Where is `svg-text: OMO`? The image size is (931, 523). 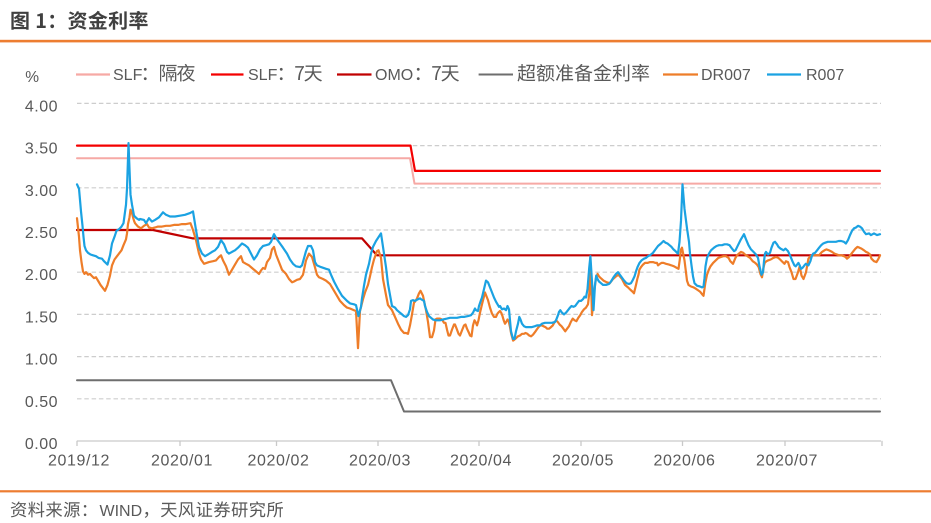 svg-text: OMO is located at coordinates (394, 75).